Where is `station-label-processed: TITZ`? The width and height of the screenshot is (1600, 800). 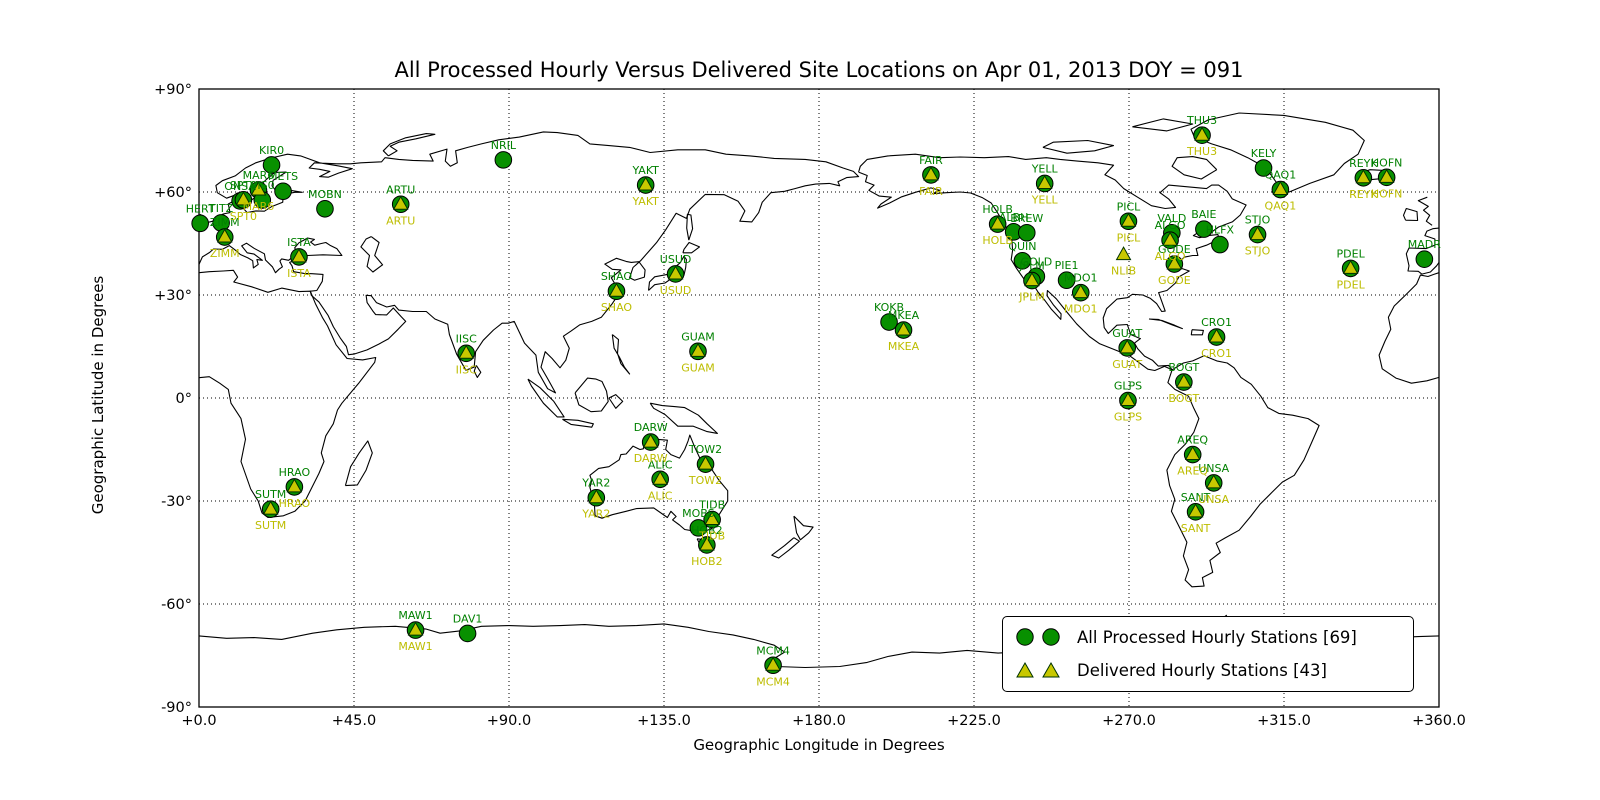
station-label-processed: TITZ is located at coordinates (221, 208).